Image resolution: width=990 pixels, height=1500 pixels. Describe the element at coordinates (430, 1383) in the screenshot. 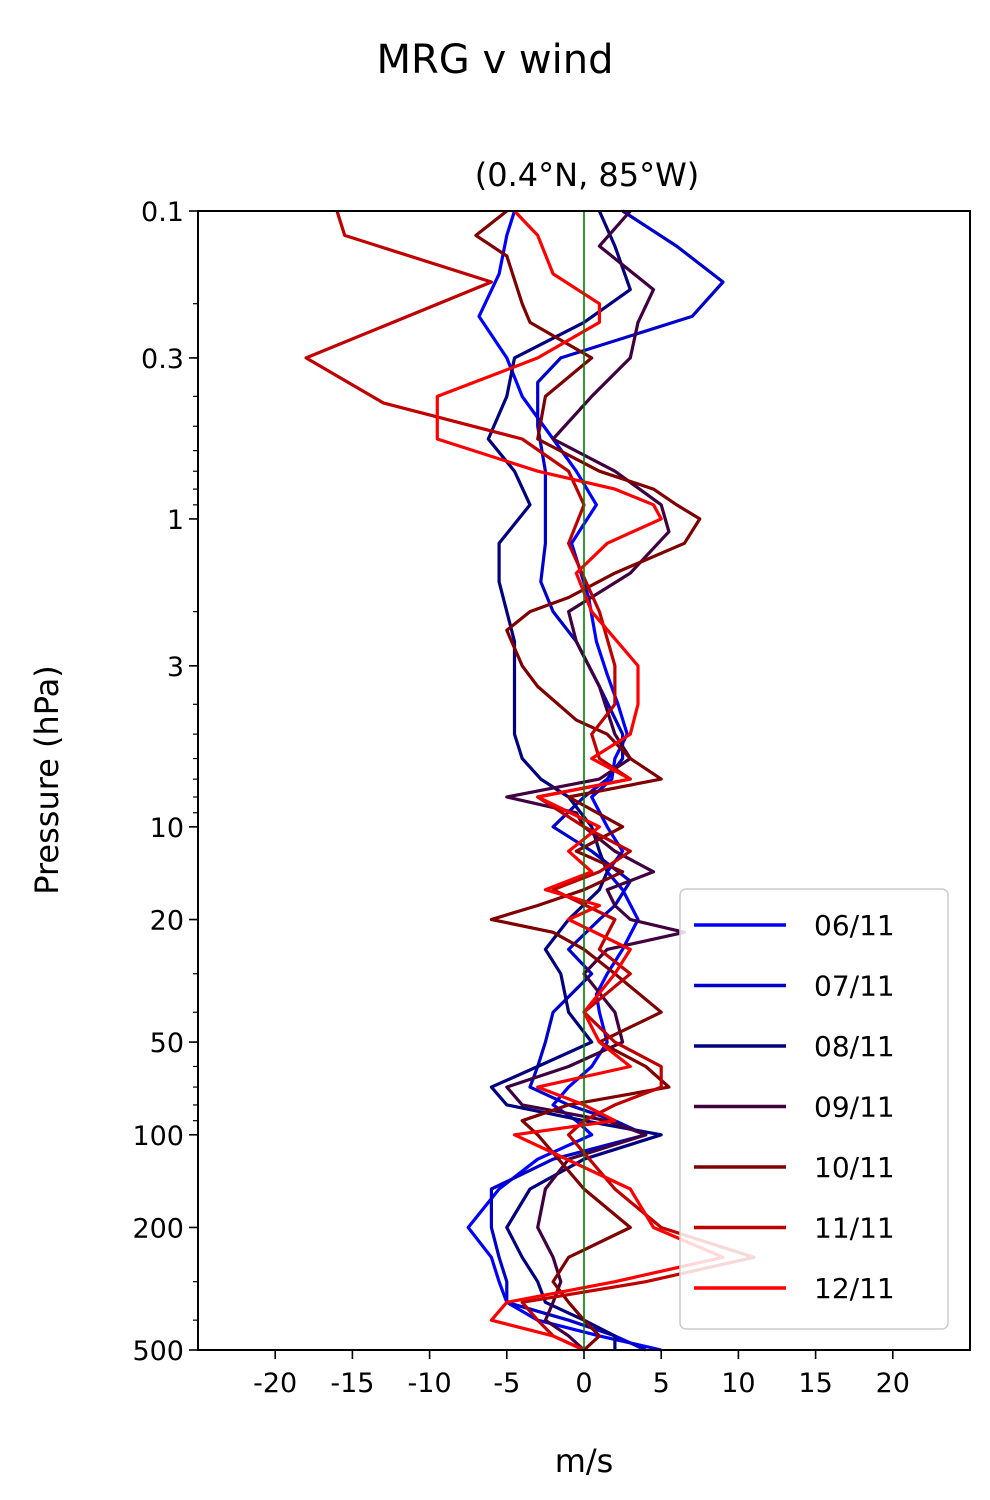

I see `x-tick-label: -10` at that location.